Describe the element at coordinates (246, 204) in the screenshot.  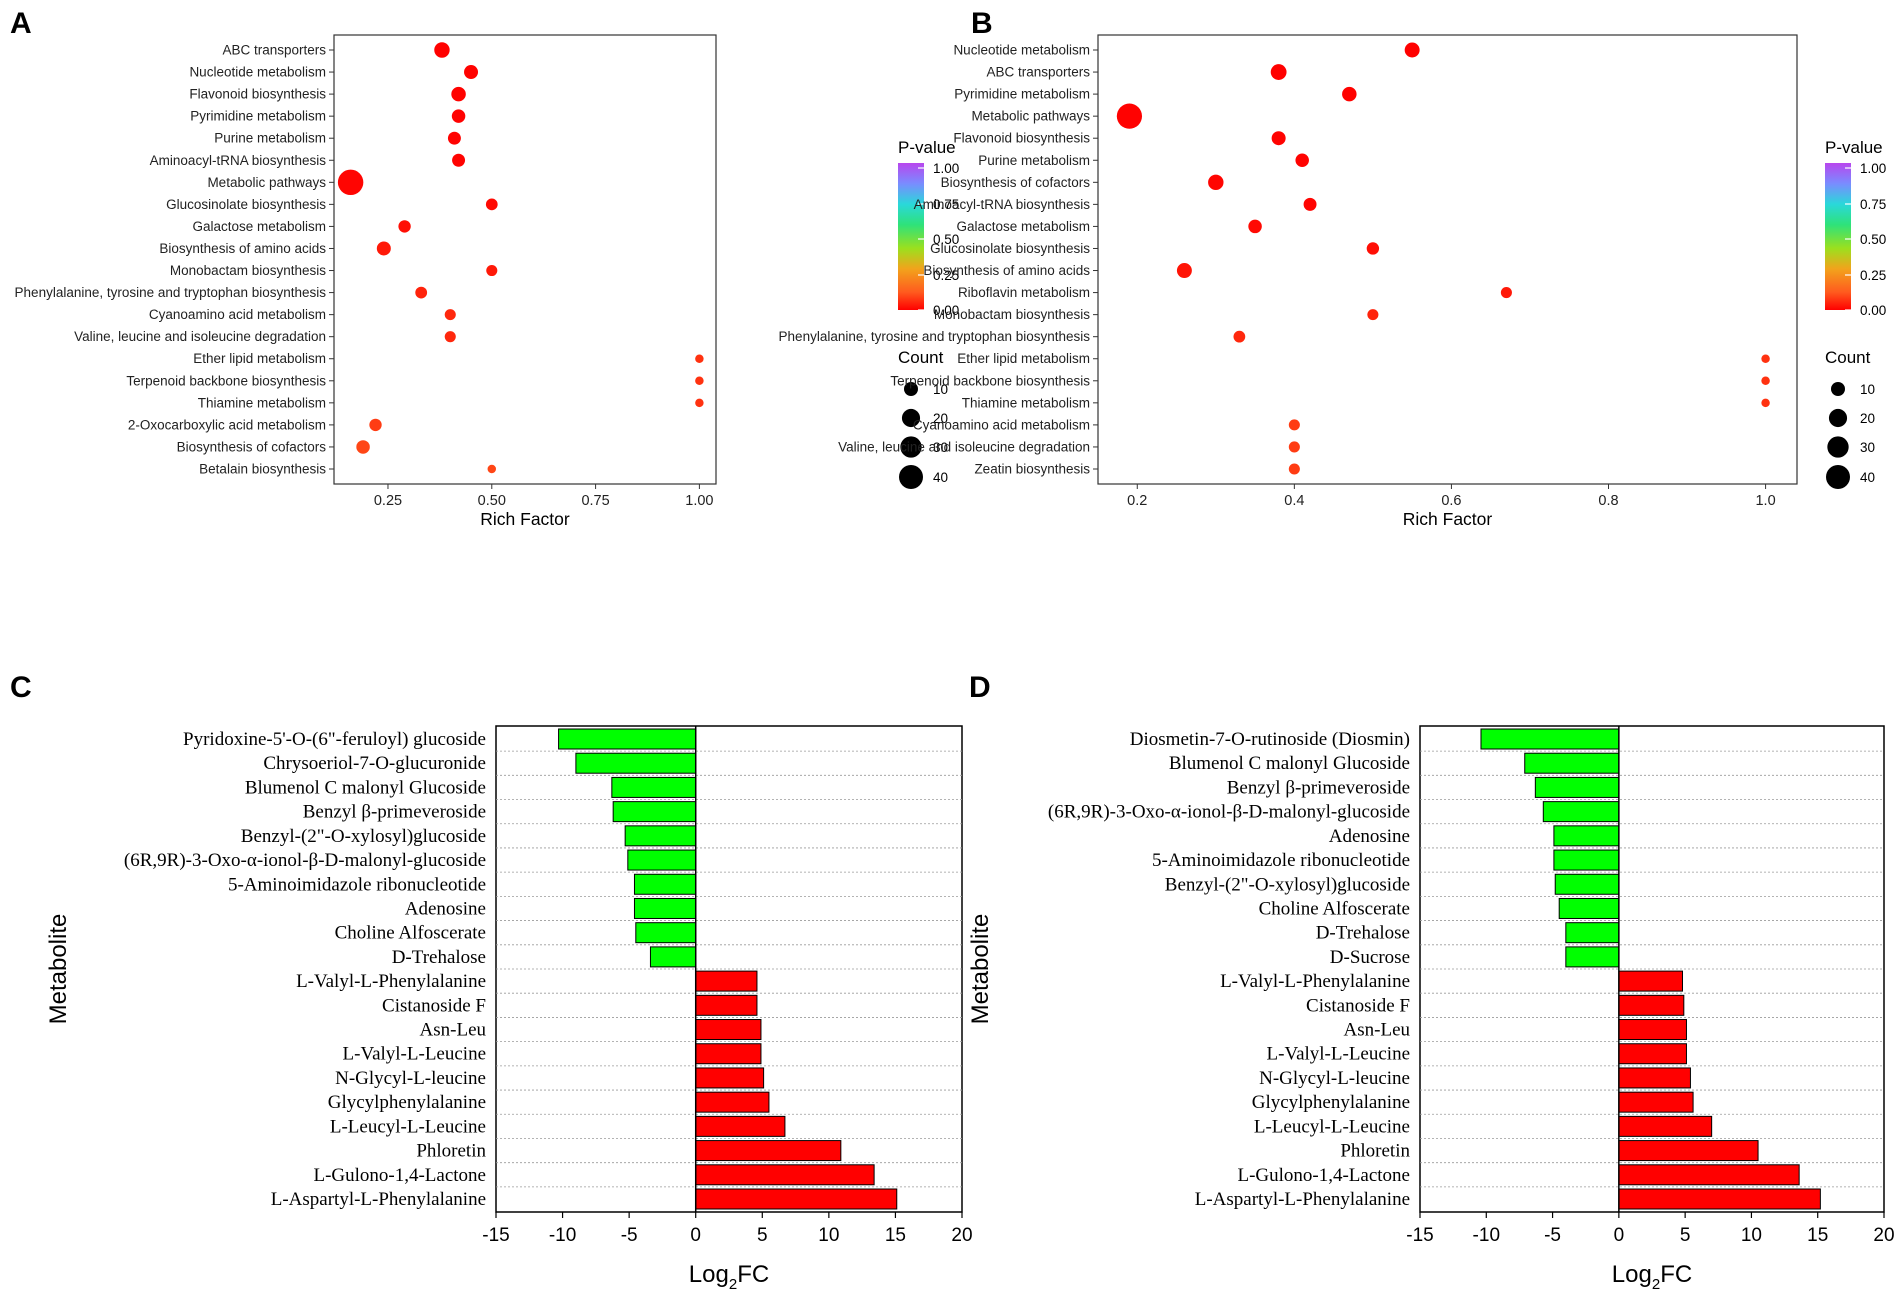
I see `y-tick-label: Glucosinolate biosynthesis` at that location.